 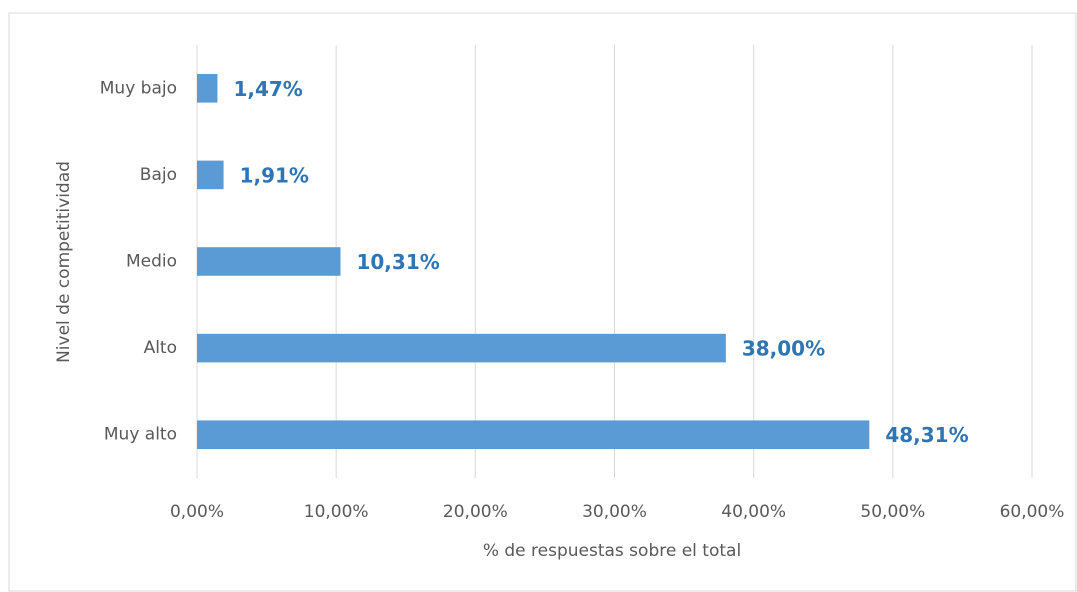 I want to click on x-tick-label: 60,00%, so click(x=1032, y=512).